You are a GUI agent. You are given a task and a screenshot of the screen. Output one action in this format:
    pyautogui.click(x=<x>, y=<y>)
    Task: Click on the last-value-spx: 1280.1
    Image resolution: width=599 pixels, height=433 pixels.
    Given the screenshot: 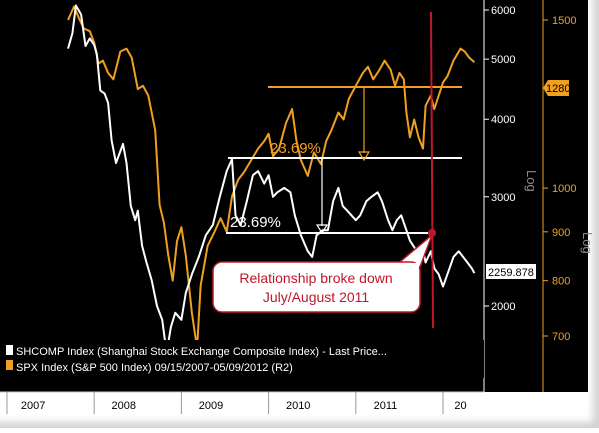 What is the action you would take?
    pyautogui.click(x=563, y=89)
    